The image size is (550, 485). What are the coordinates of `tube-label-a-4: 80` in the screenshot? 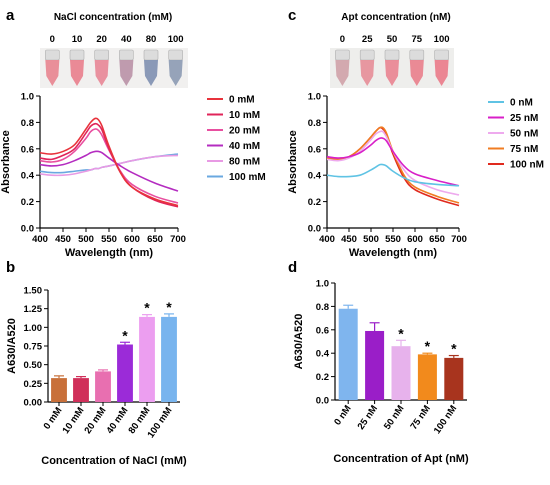 It's located at (151, 39).